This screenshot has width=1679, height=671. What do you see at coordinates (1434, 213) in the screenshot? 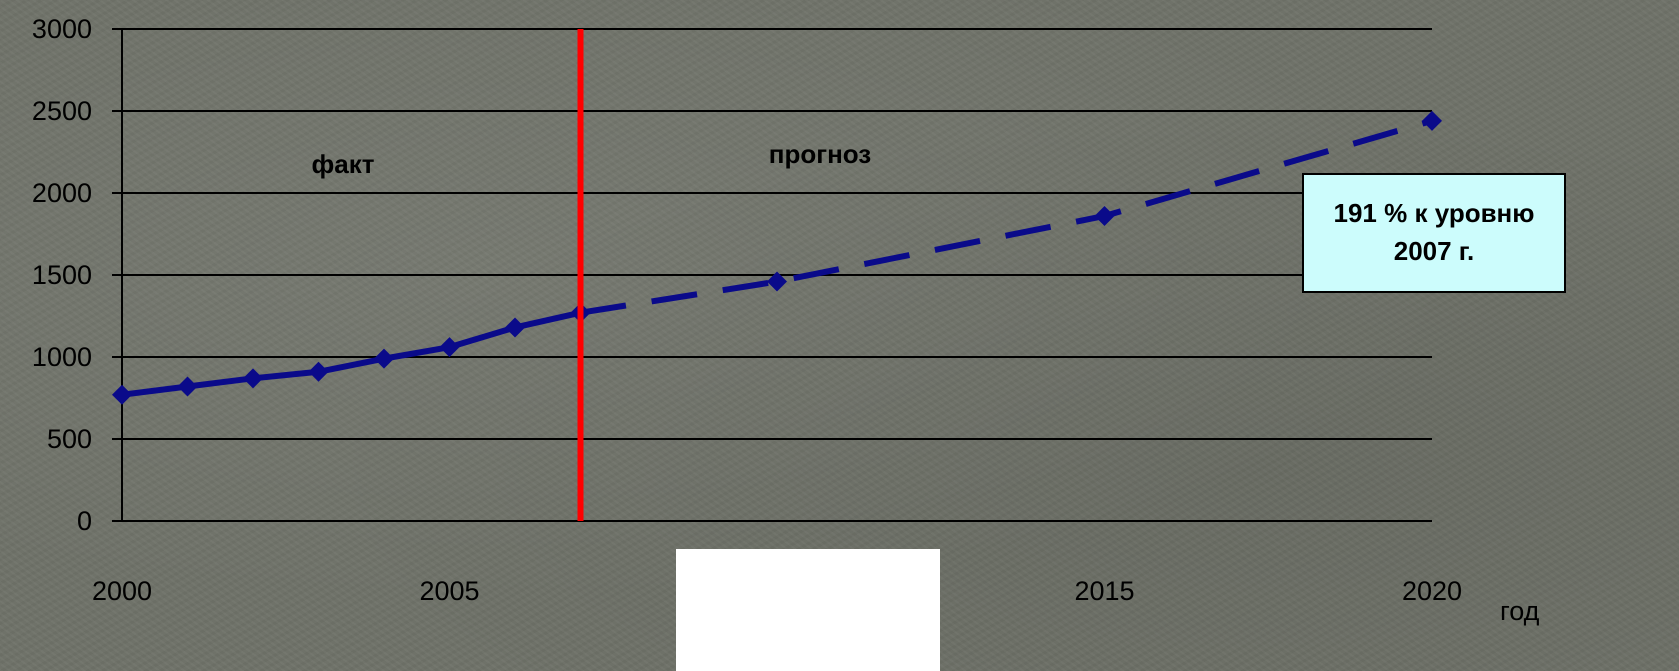
I see `annotation-line-1: 191 % к уровню` at bounding box center [1434, 213].